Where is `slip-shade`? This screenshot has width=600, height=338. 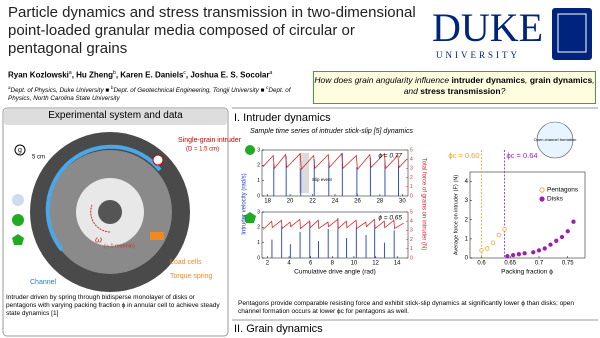
slip-shade is located at coordinates (304, 173).